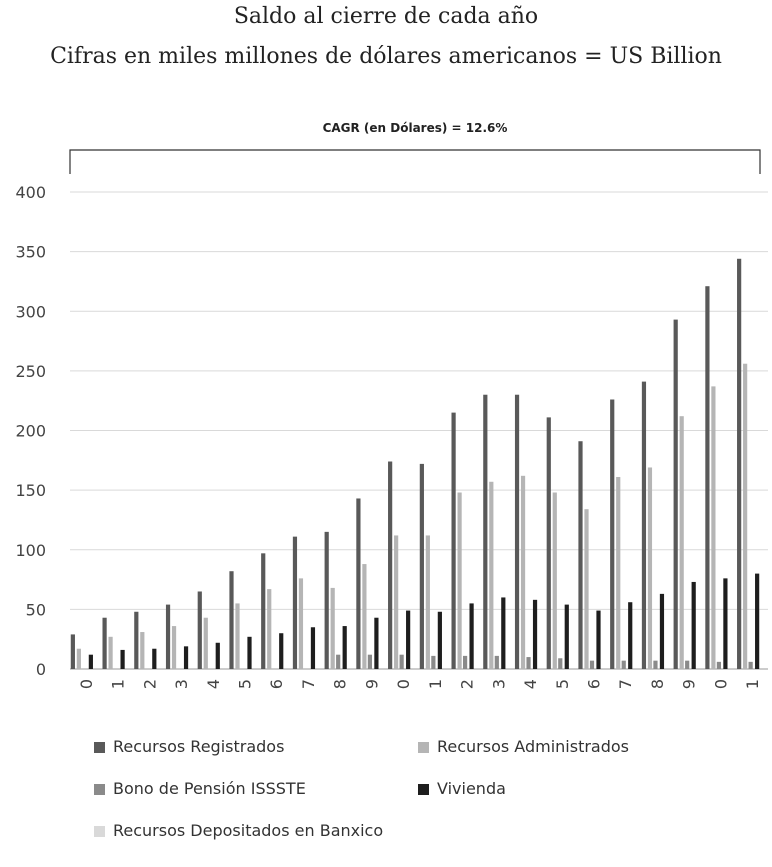  I want to click on bar-recursos-registrados-2010, so click(390, 565).